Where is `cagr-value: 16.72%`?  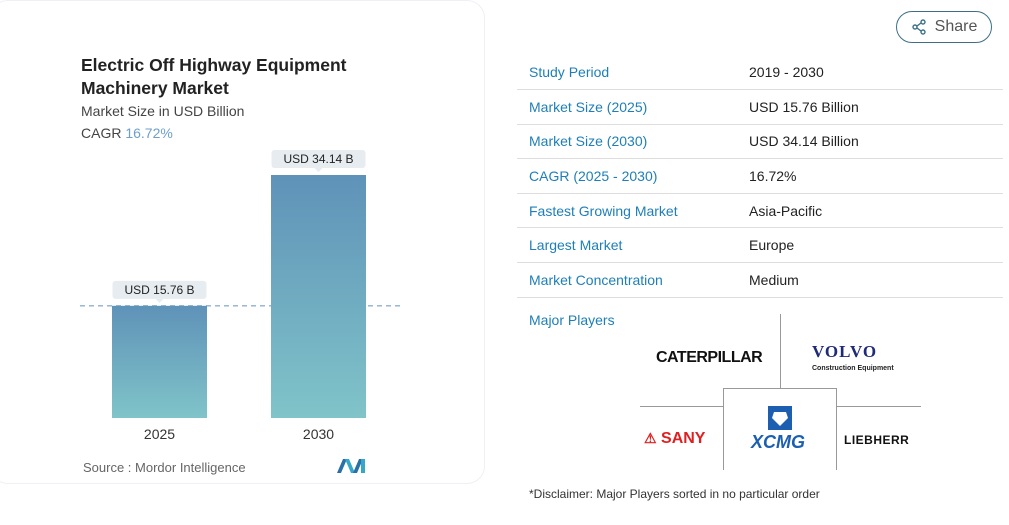 cagr-value: 16.72% is located at coordinates (149, 133).